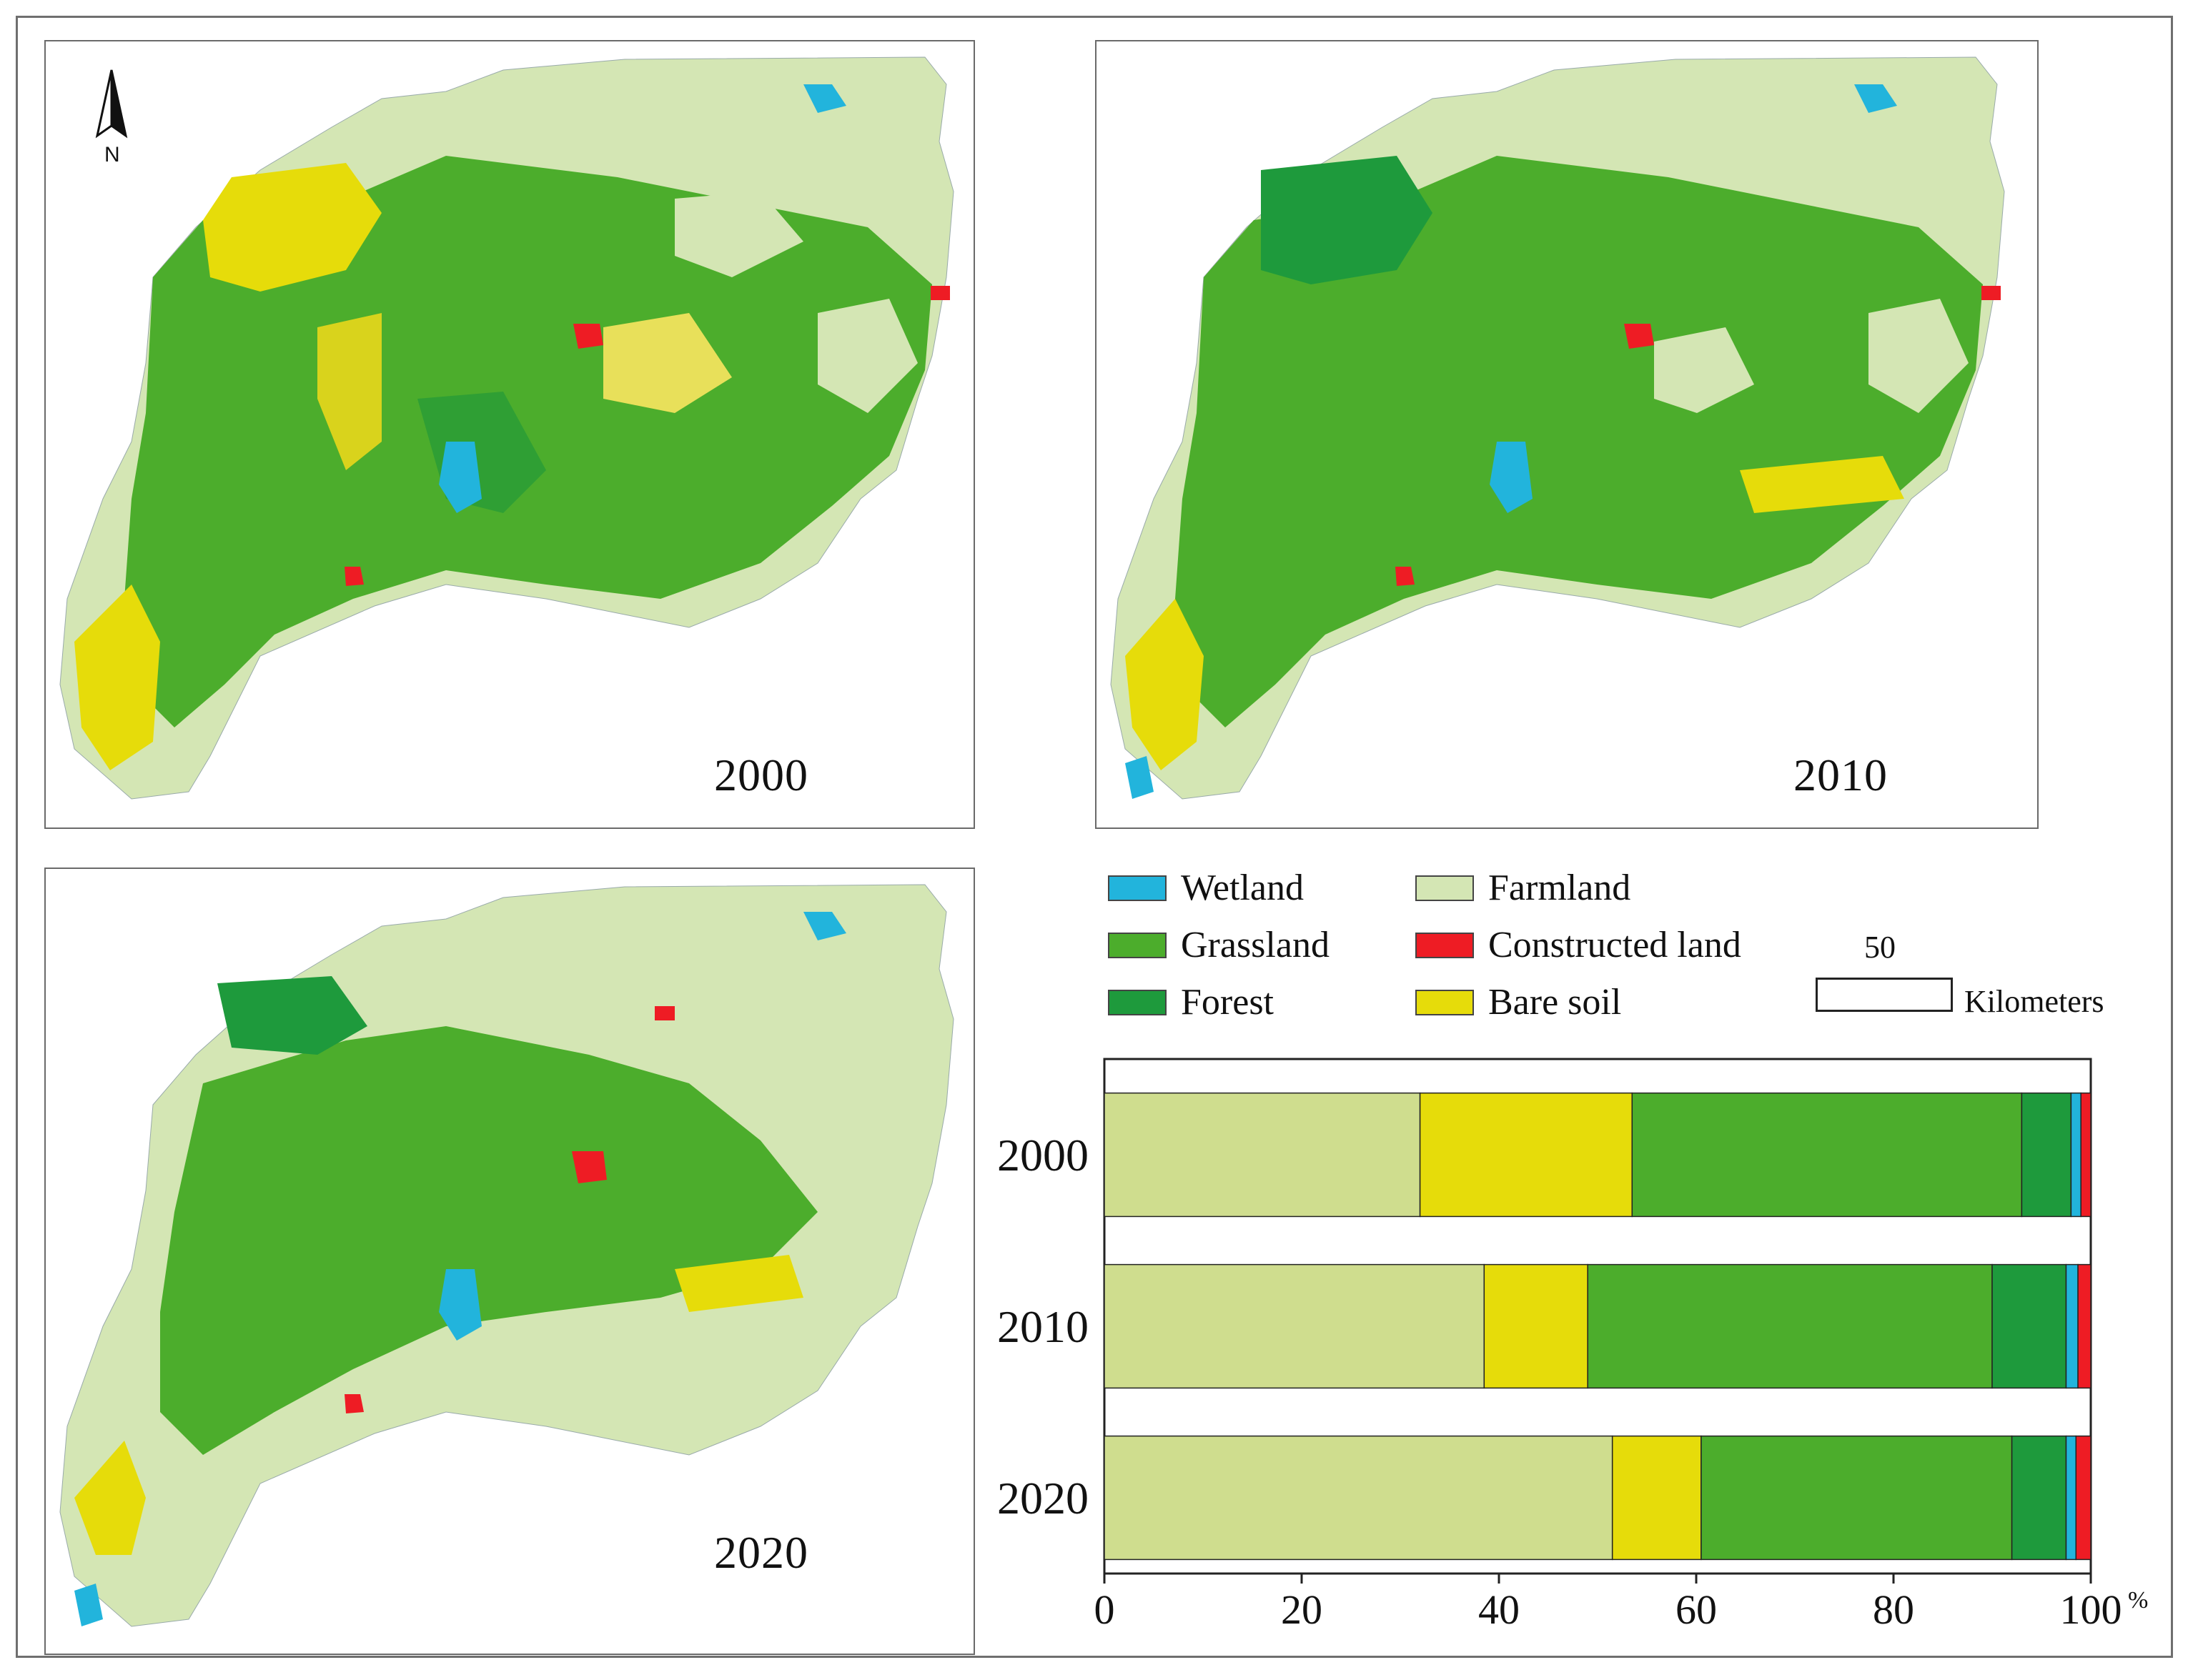  Describe the element at coordinates (1137, 888) in the screenshot. I see `legend-swatch-wetland` at that location.